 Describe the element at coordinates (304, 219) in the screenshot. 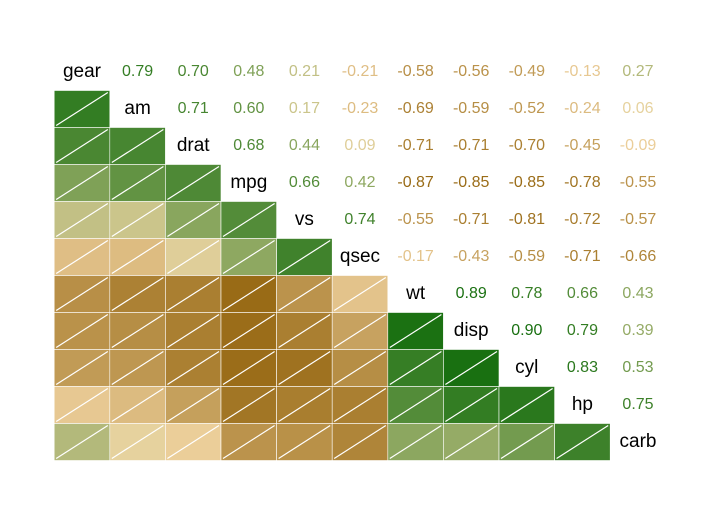

I see `variable-label: vs` at that location.